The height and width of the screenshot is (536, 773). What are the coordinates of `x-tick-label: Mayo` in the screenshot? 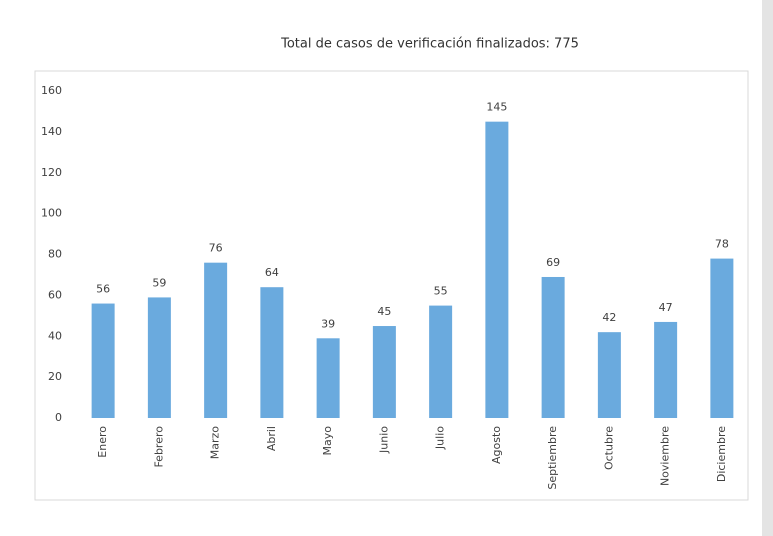 It's located at (327, 441).